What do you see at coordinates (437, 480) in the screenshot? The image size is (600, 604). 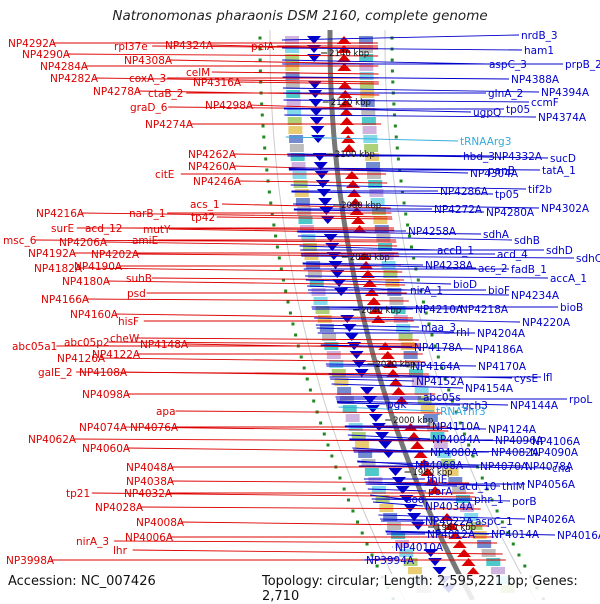 I see `right-gene-label: thiE` at bounding box center [437, 480].